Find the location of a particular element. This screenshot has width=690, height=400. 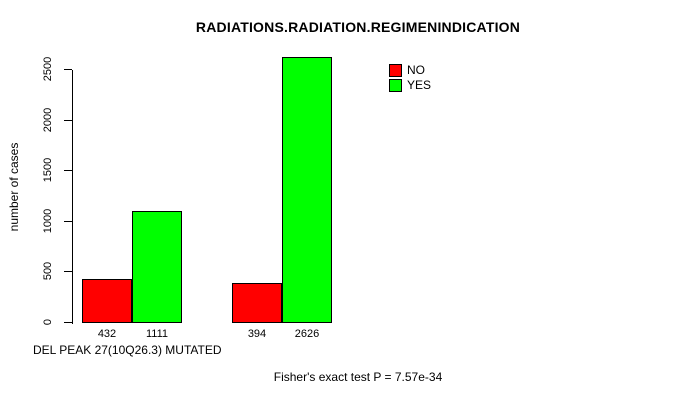

legend: NO YES is located at coordinates (410, 79).